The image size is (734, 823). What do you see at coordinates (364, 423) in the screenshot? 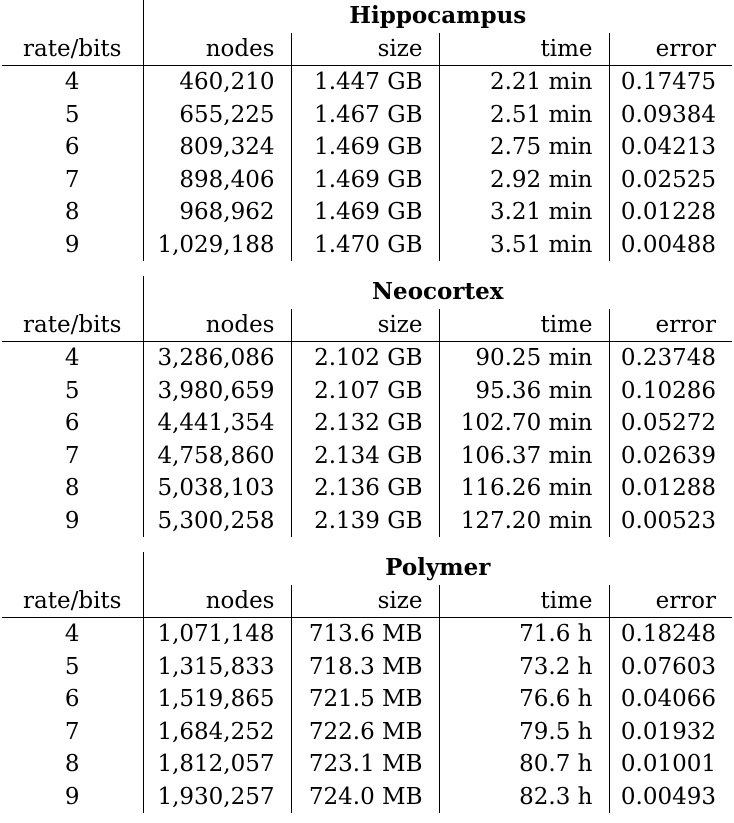
I see `cell-size: 2.132 GB` at bounding box center [364, 423].